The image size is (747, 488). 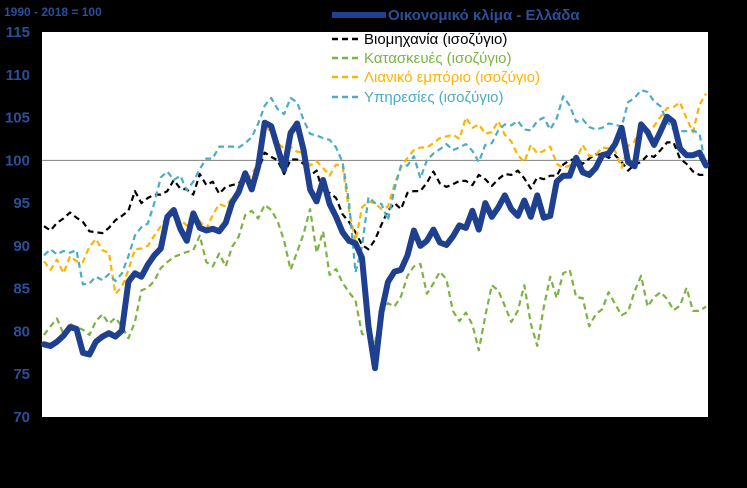 What do you see at coordinates (18, 32) in the screenshot?
I see `y-tick-label: 115` at bounding box center [18, 32].